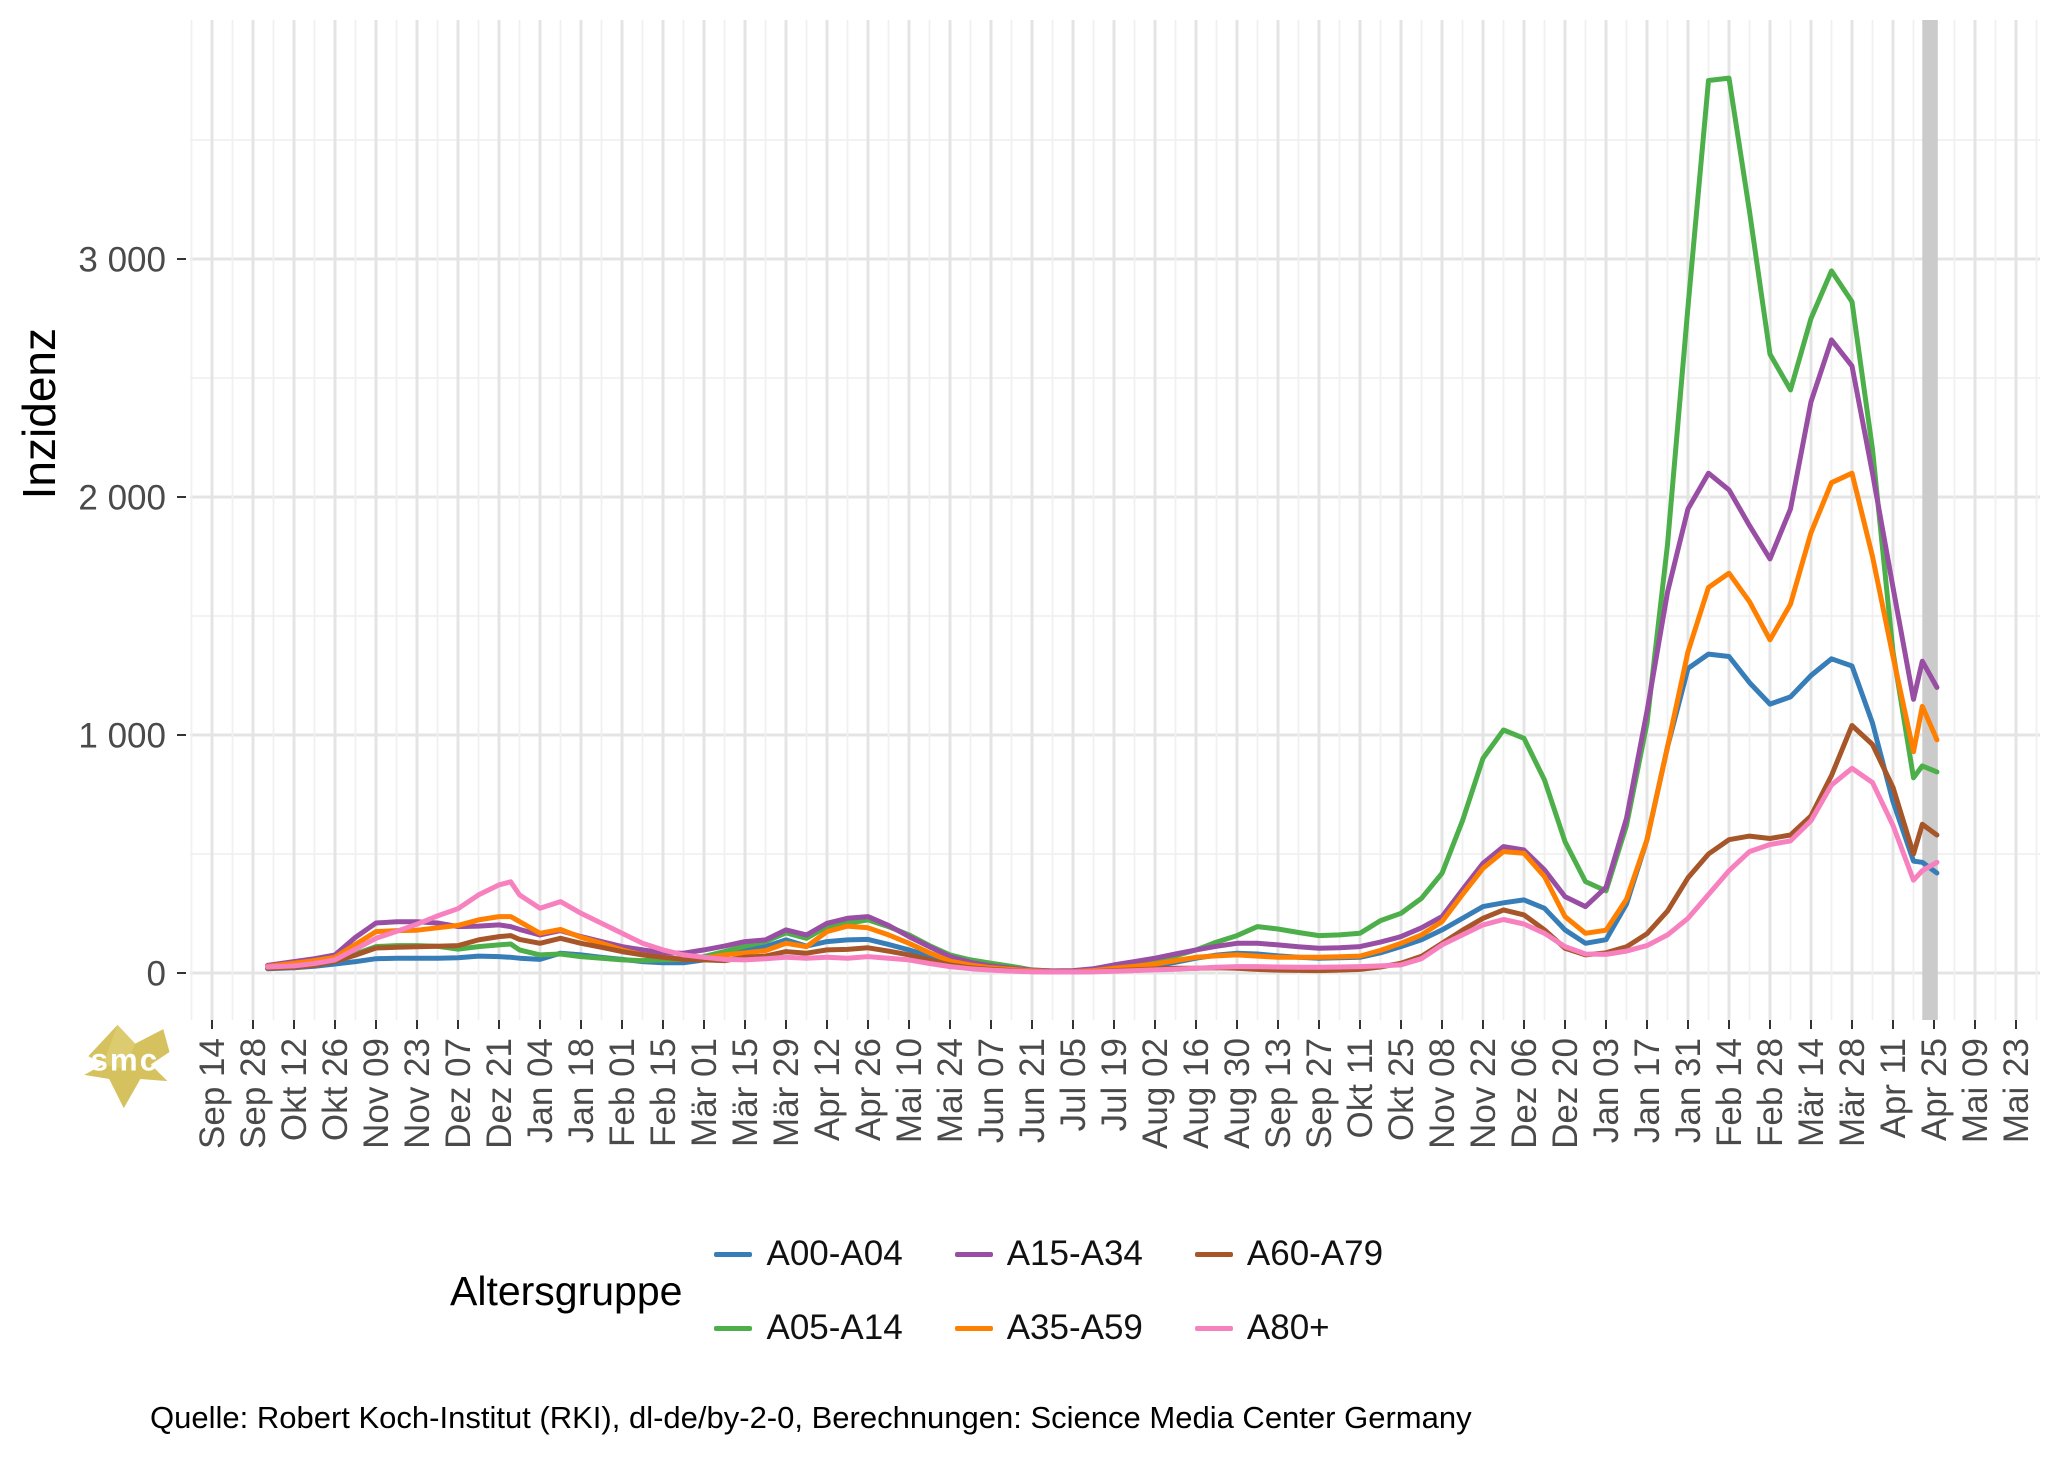 The height and width of the screenshot is (1462, 2048). I want to click on svg-text: Dez 20, so click(1565, 1093).